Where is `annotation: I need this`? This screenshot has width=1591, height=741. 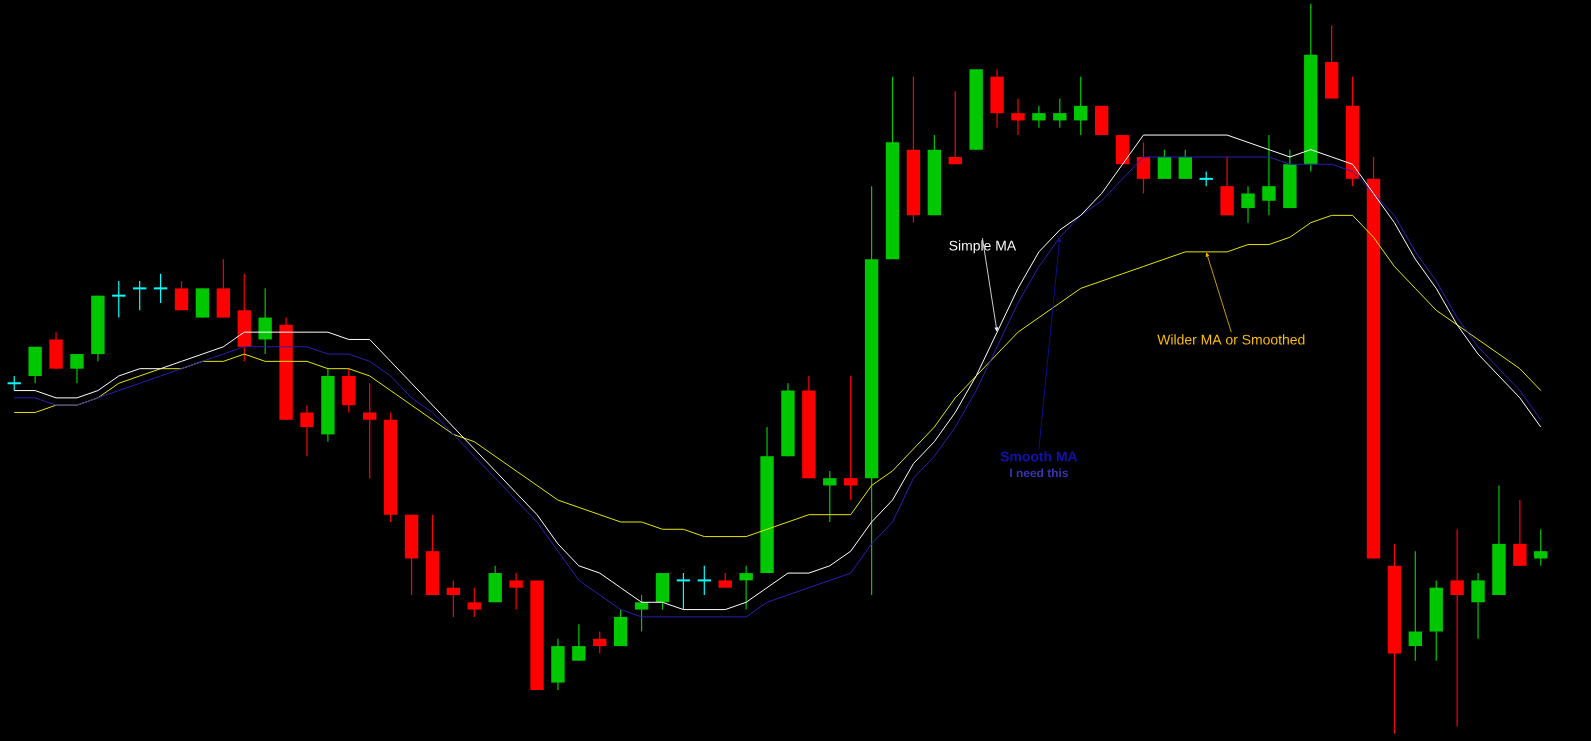
annotation: I need this is located at coordinates (1039, 473).